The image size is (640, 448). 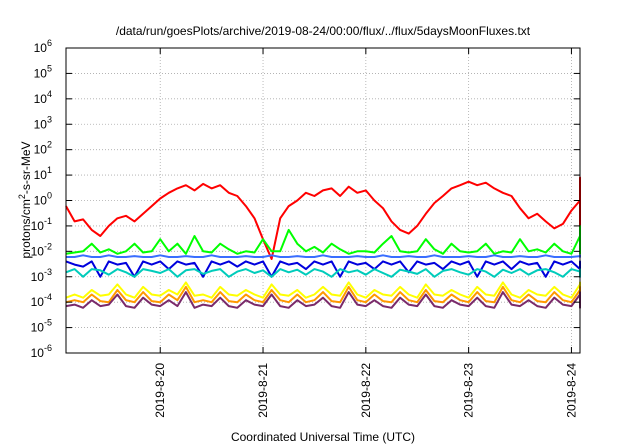 What do you see at coordinates (48, 323) in the screenshot?
I see `y-tick-exponent: -5` at bounding box center [48, 323].